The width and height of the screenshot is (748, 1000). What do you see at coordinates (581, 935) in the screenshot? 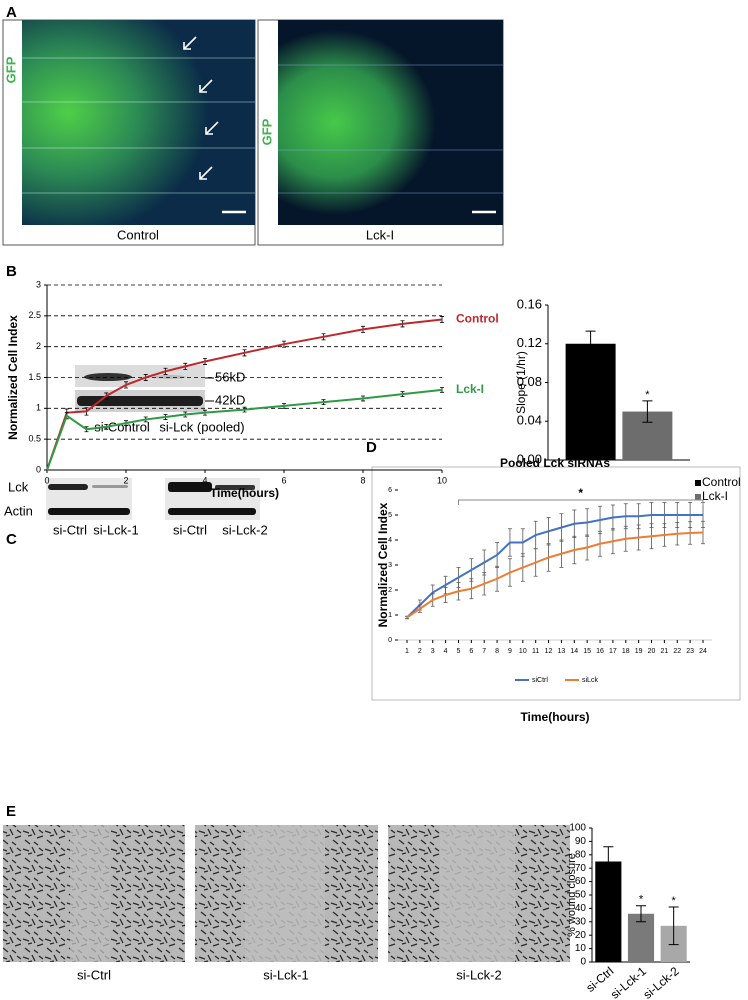
I see `y-tick-label: 20` at bounding box center [581, 935].